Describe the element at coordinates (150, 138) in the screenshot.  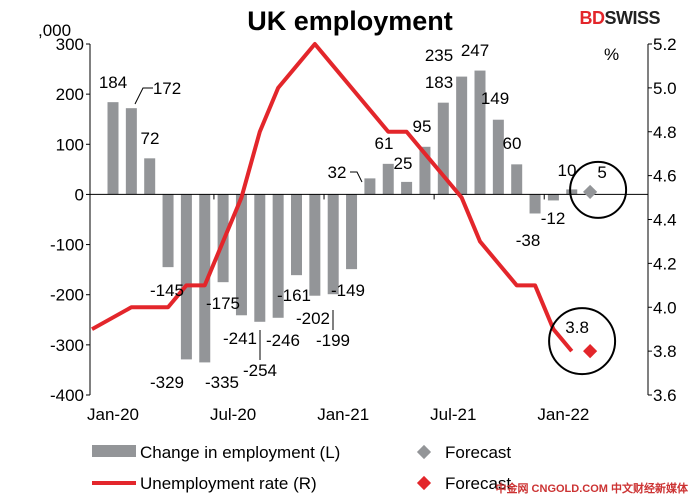
I see `bar-data-label: 72` at that location.